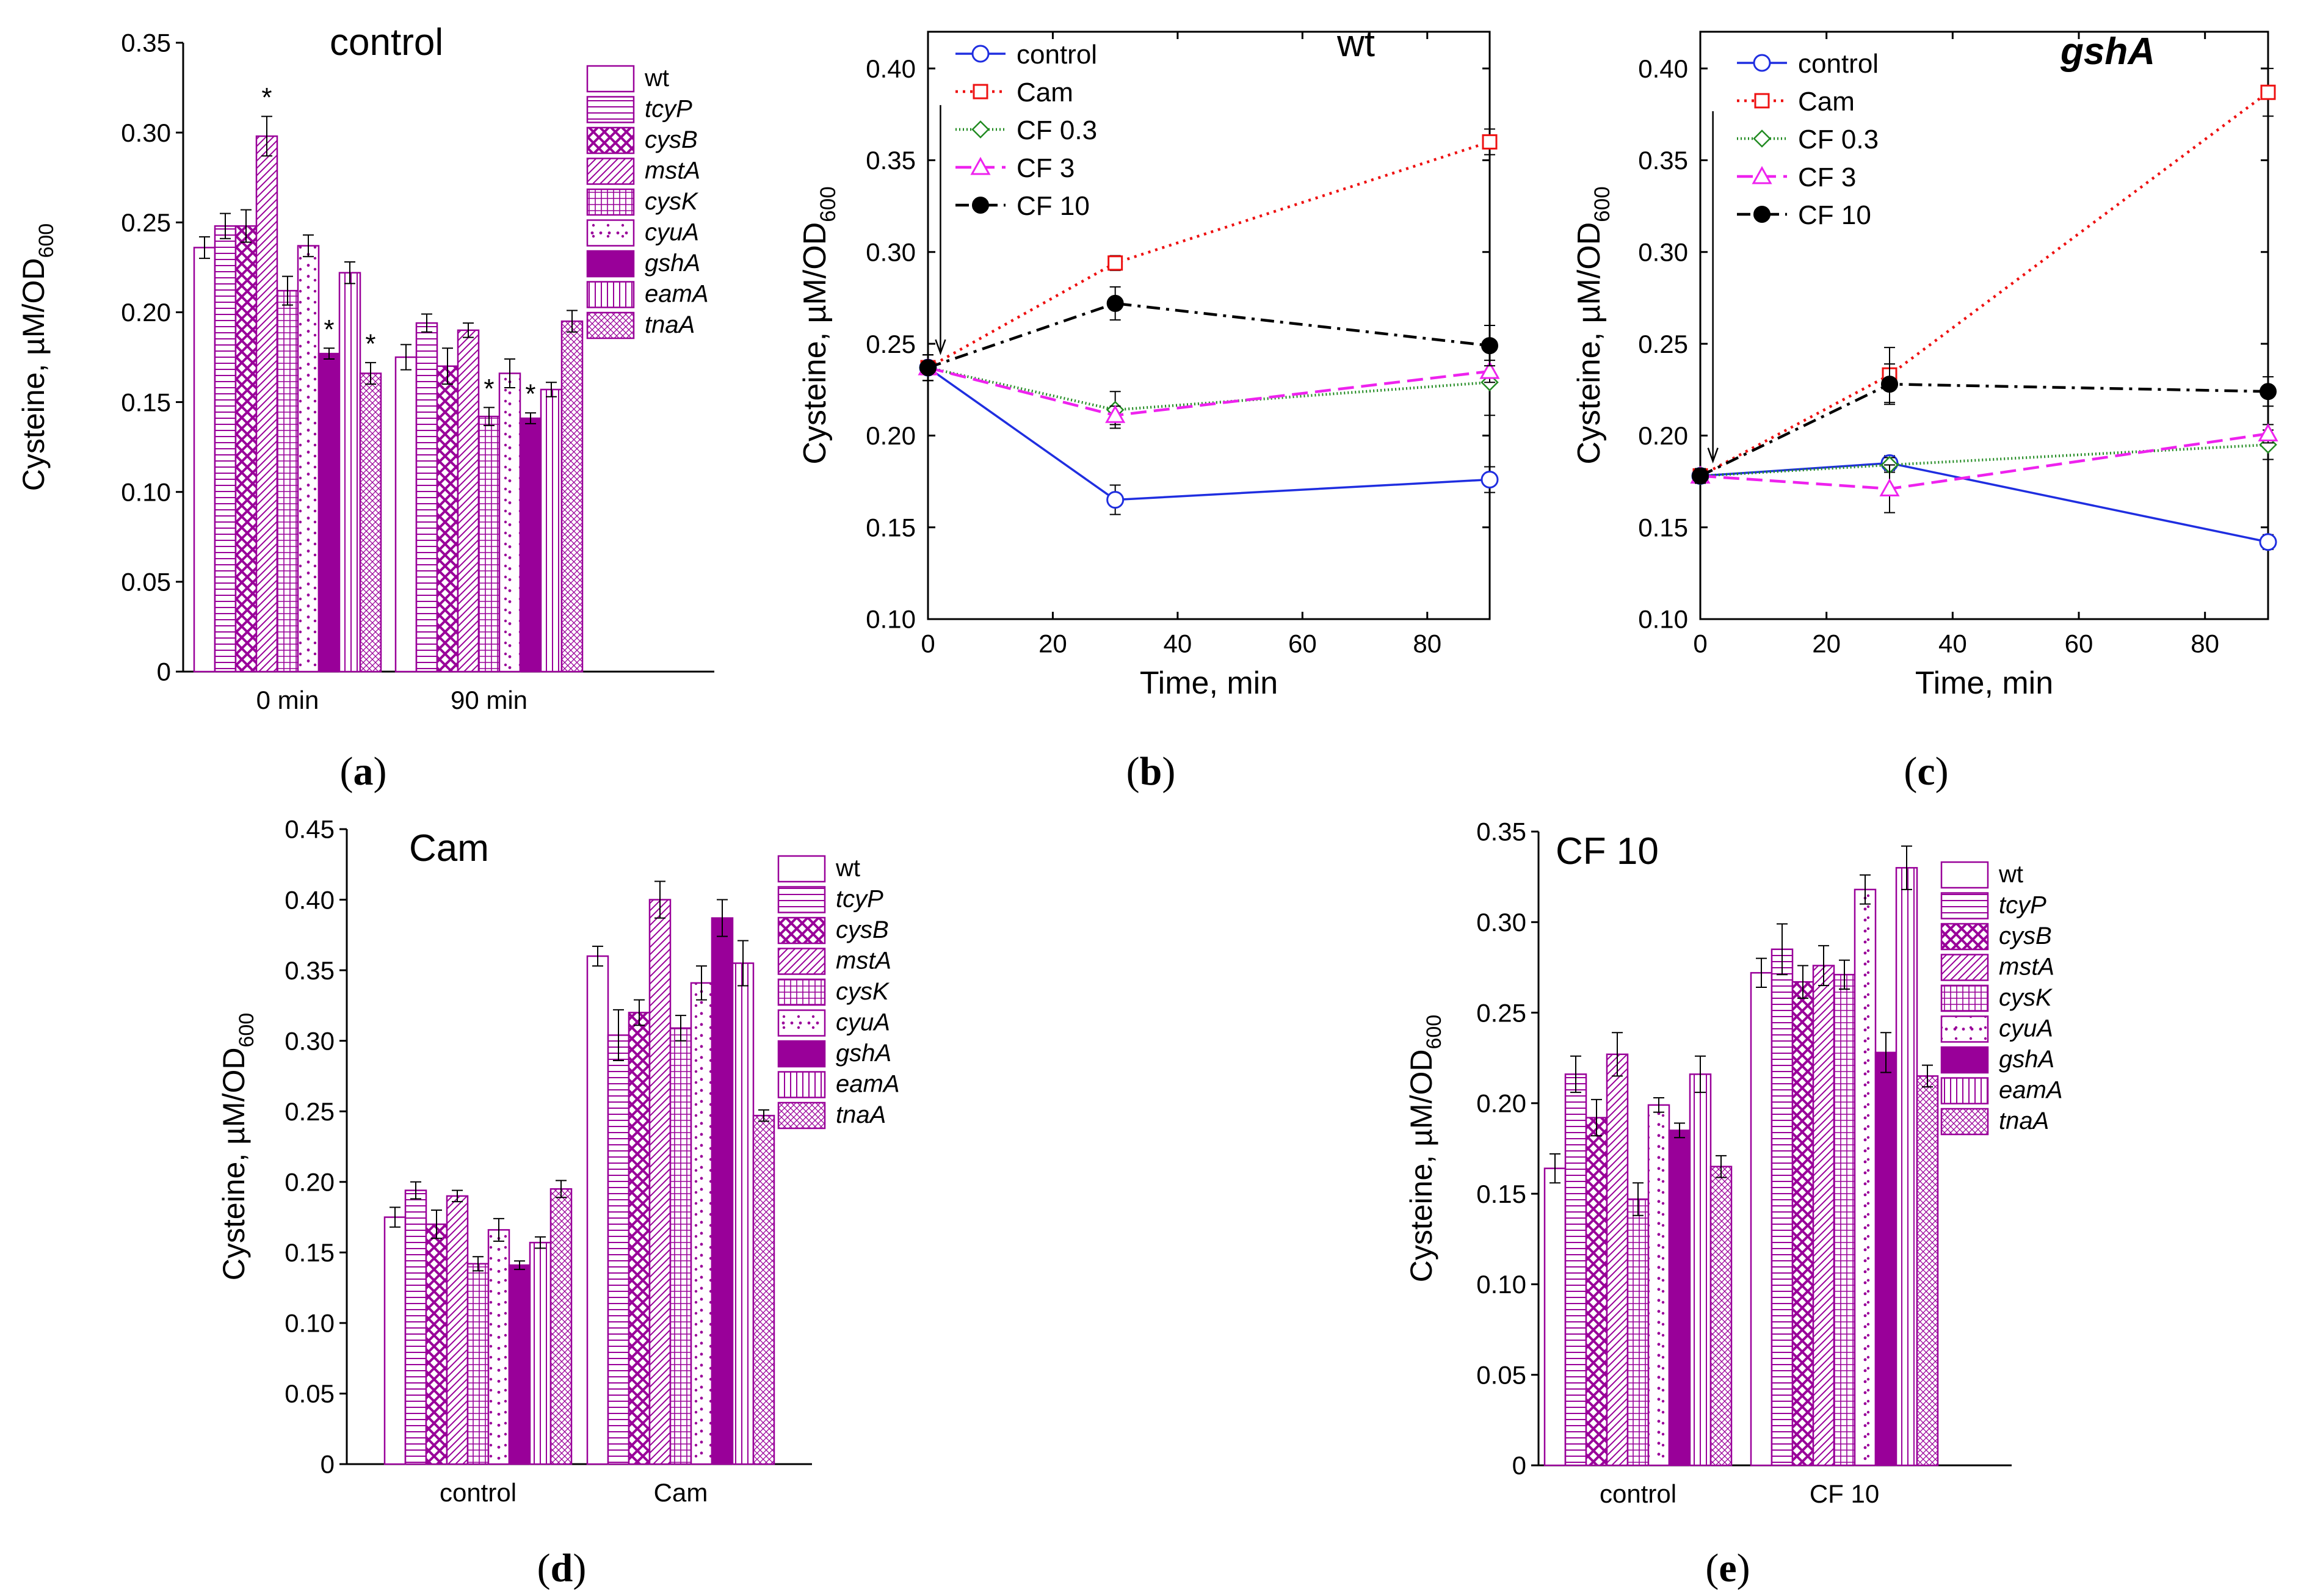 This screenshot has height=1596, width=2298. I want to click on y-tick-label: 0, so click(328, 1464).